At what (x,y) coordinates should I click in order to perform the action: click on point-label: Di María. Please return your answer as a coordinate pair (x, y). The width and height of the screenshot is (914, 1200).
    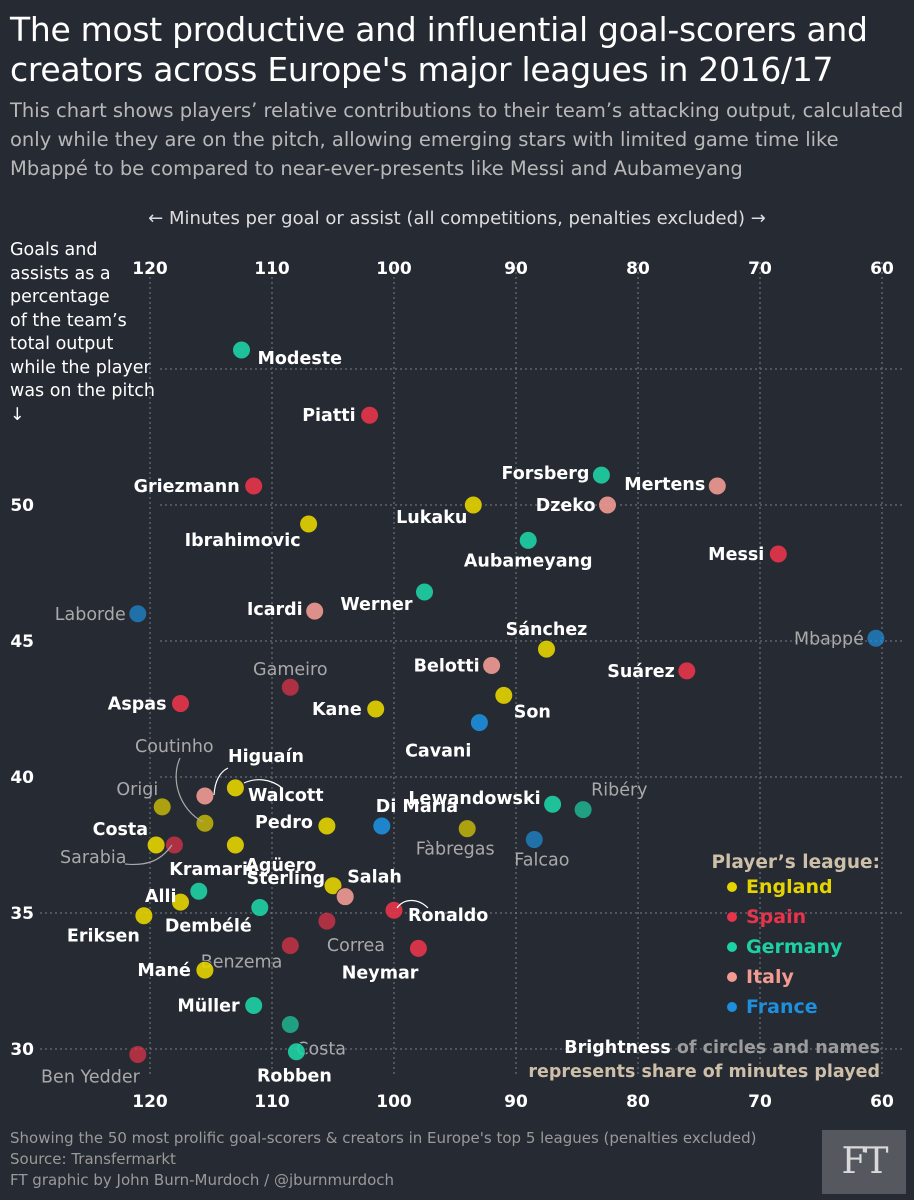
    Looking at the image, I should click on (417, 807).